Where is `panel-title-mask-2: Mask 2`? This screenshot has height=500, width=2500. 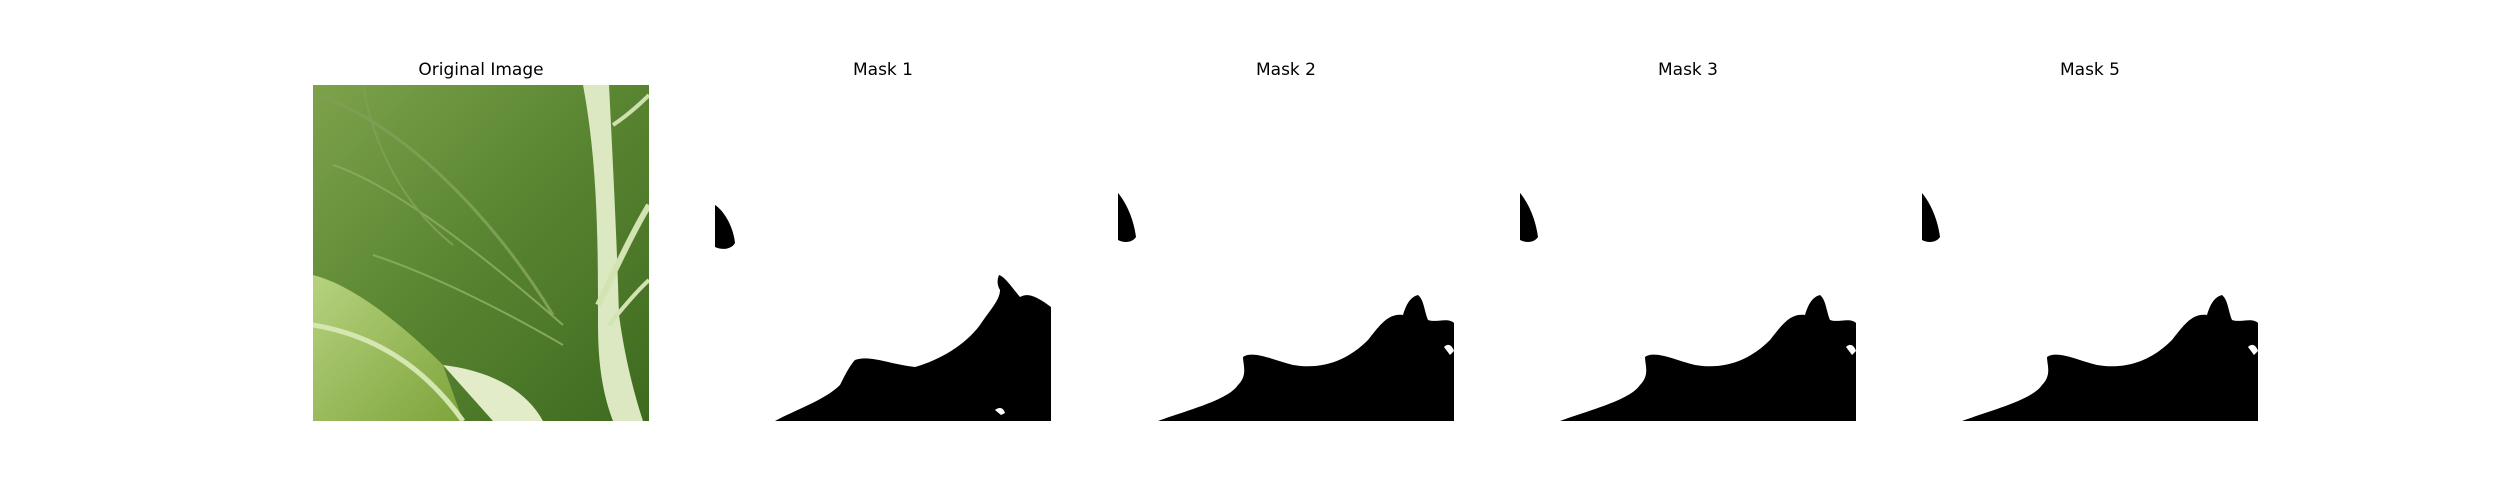
panel-title-mask-2: Mask 2 is located at coordinates (1285, 70).